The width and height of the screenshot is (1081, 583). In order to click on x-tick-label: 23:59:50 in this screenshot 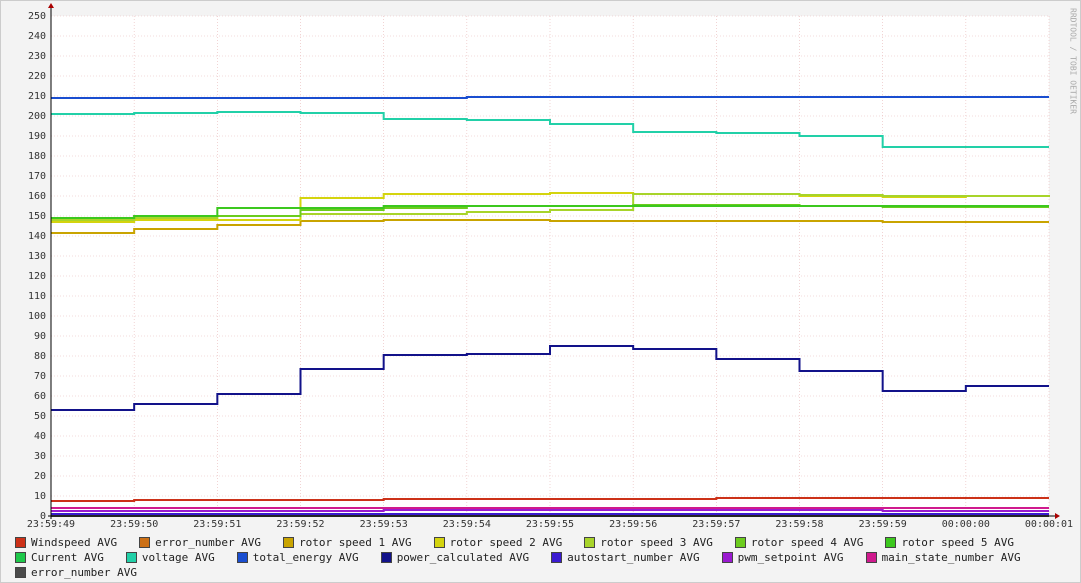, I will do `click(134, 524)`.